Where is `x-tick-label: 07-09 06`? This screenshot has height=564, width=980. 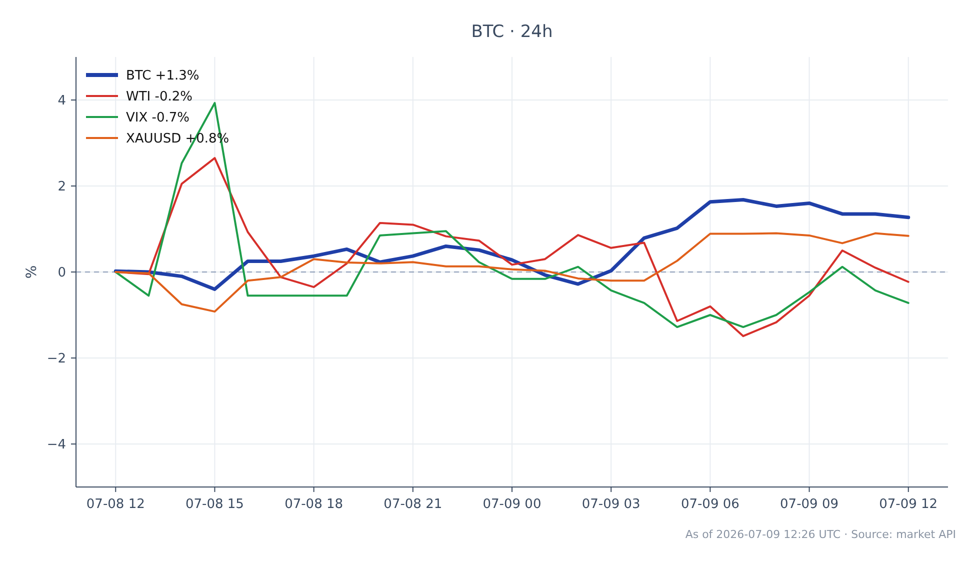
x-tick-label: 07-09 06 is located at coordinates (710, 504).